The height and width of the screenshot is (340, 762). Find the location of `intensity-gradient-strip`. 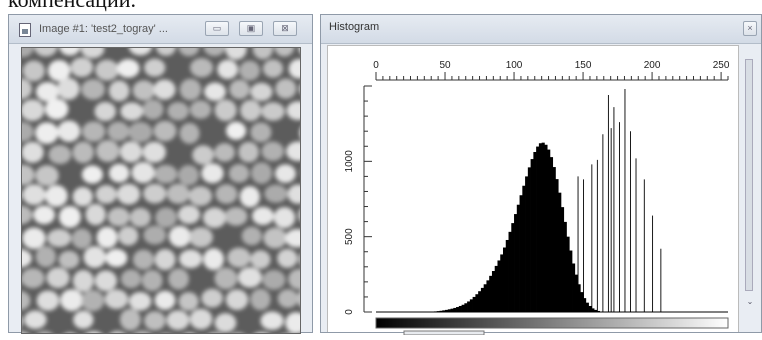

intensity-gradient-strip is located at coordinates (552, 323).